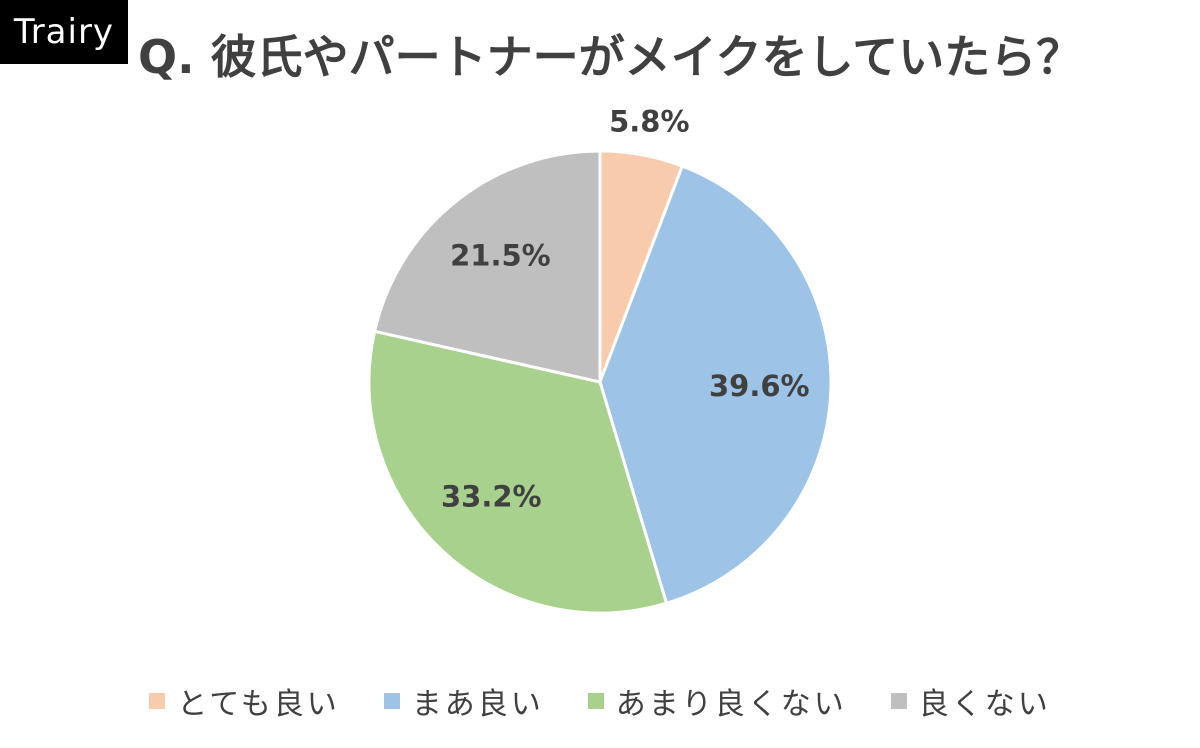 This screenshot has height=748, width=1200. What do you see at coordinates (64, 32) in the screenshot?
I see `brand-logo: Trairy` at bounding box center [64, 32].